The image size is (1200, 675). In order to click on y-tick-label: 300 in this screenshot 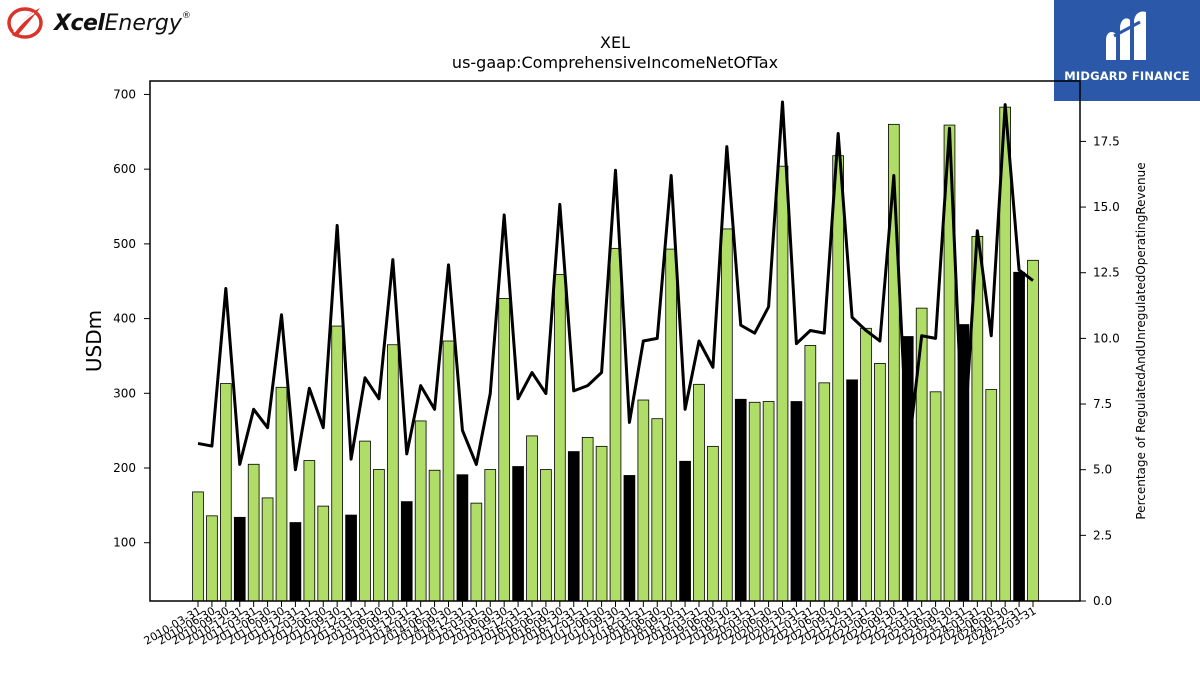, I will do `click(124, 393)`.